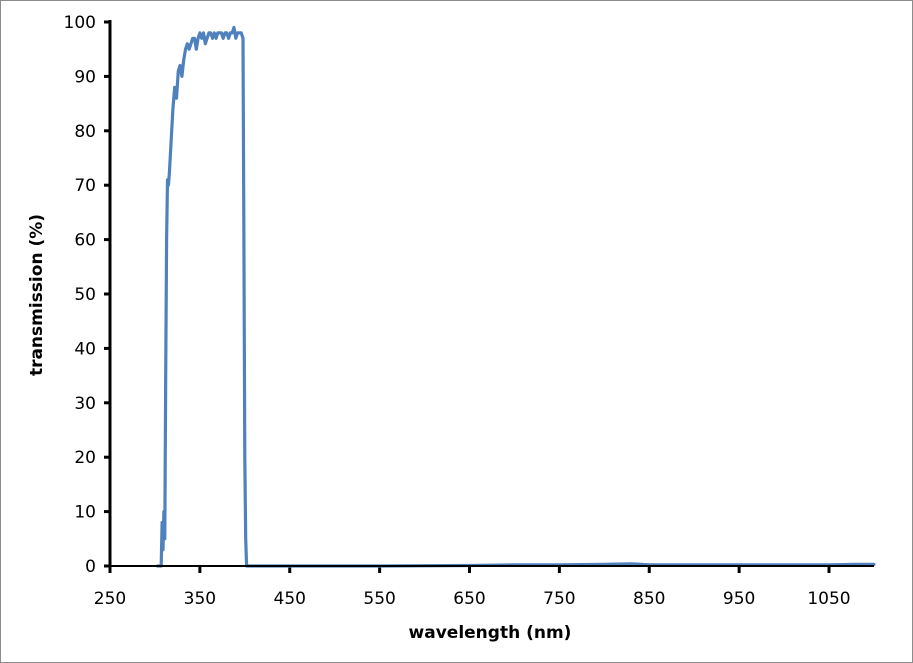 Image resolution: width=913 pixels, height=663 pixels. I want to click on x-tick-label: 750, so click(559, 599).